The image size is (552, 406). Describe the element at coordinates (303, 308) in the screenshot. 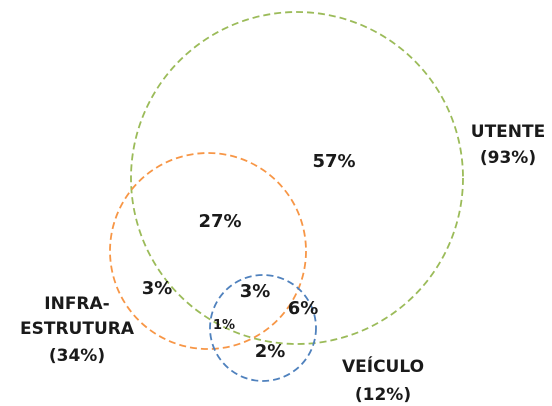

I see `region-utente-veiculo: 6%` at that location.